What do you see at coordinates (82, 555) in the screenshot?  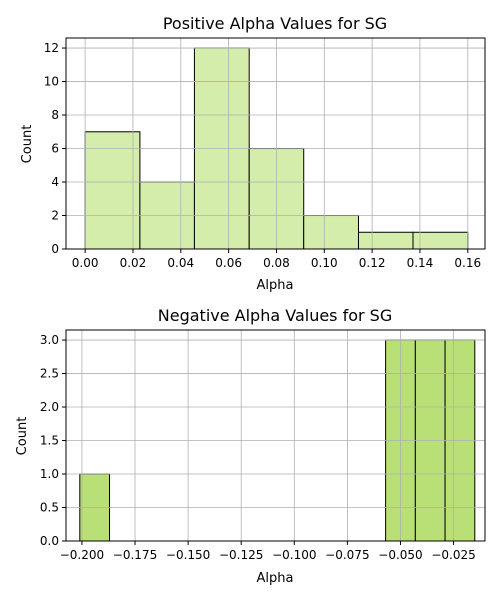 I see `x-tick-label: −0.200` at bounding box center [82, 555].